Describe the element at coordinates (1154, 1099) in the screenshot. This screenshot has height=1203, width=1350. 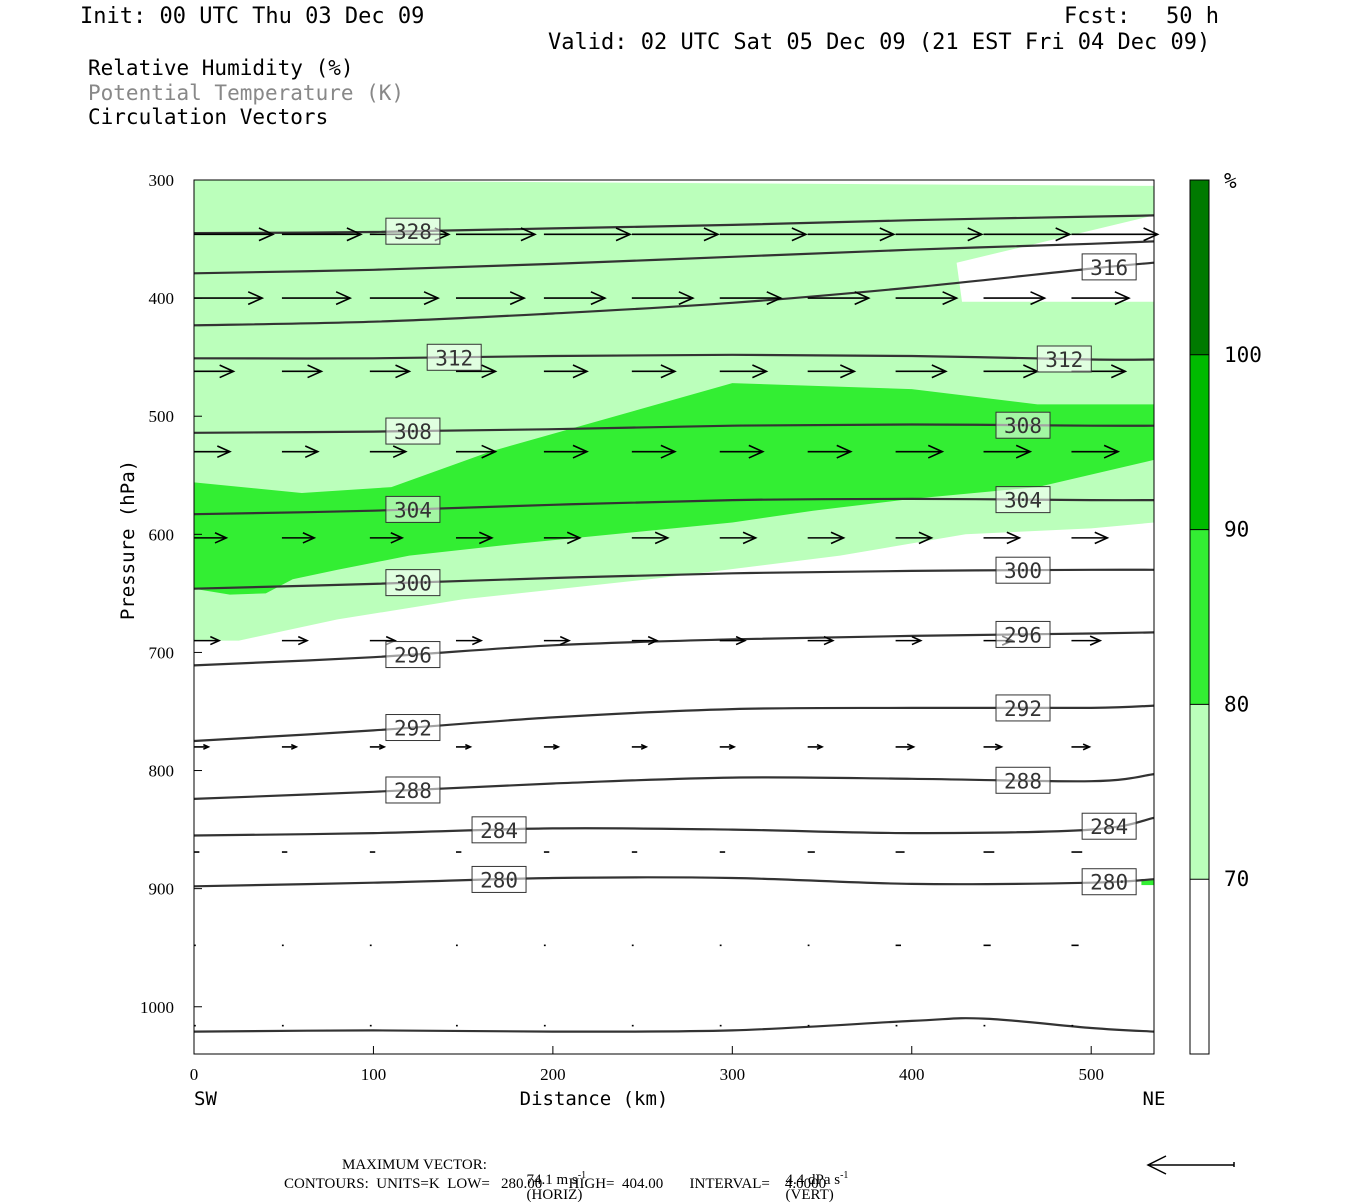
I see `x-end-label-ne: NE` at that location.